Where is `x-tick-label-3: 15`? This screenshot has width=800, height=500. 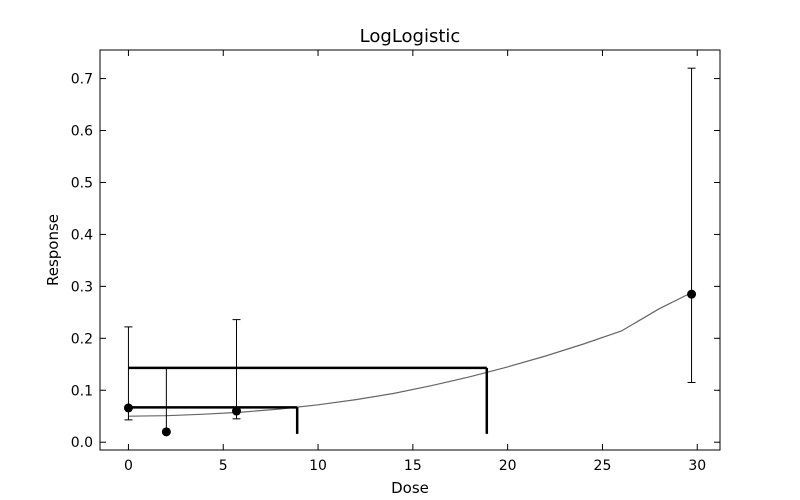 x-tick-label-3: 15 is located at coordinates (413, 466).